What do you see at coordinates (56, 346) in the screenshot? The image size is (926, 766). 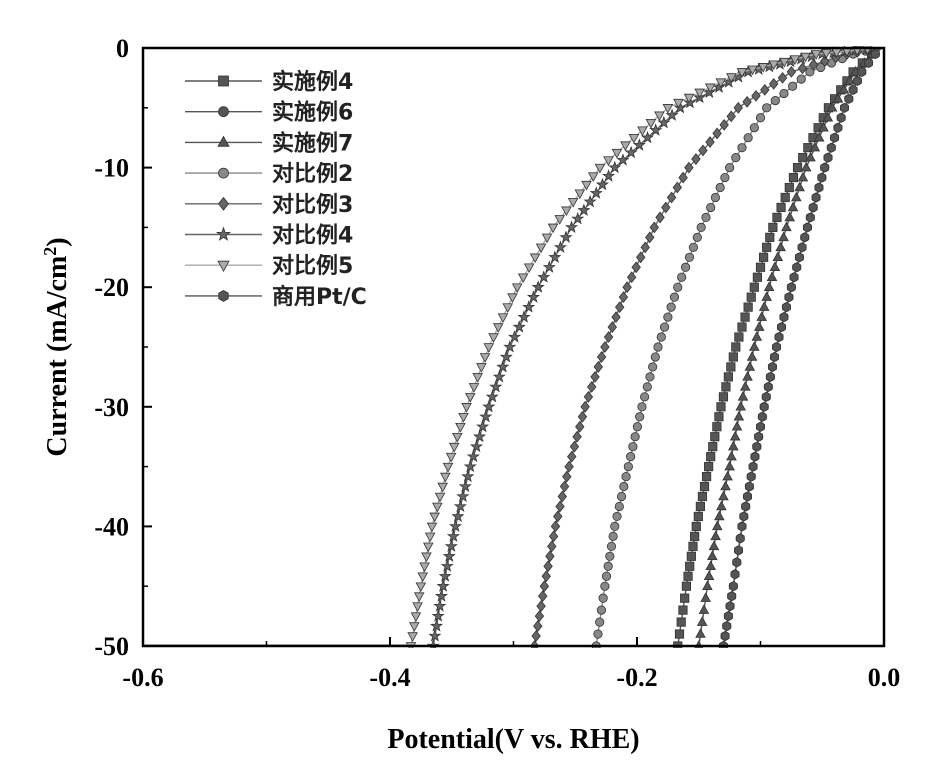 I see `y-axis-title: Current (mA/cm2)` at bounding box center [56, 346].